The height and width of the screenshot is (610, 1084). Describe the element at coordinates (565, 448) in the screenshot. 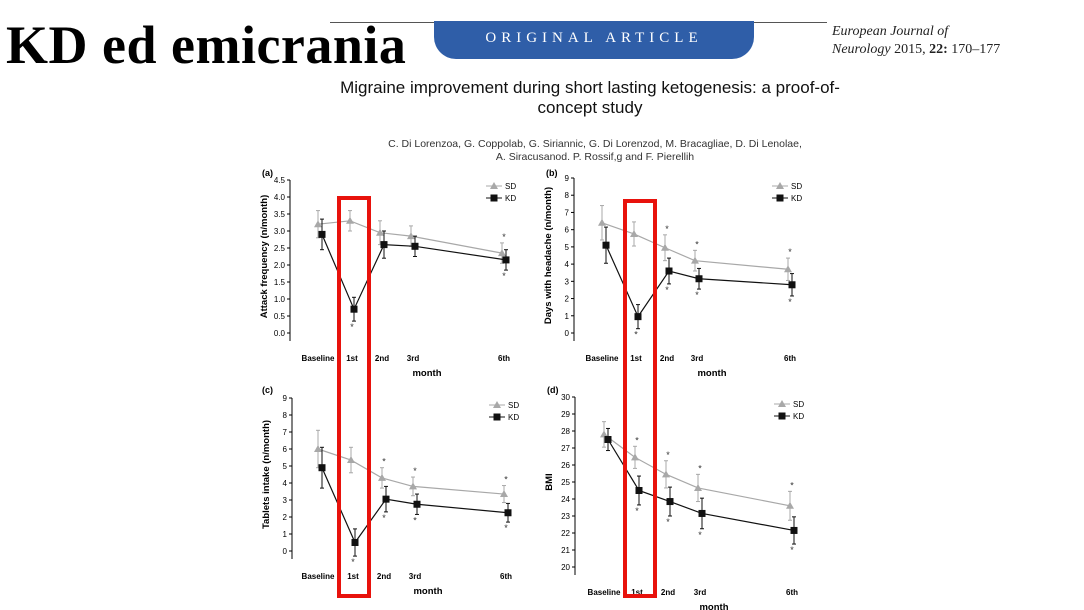

I see `y-tick-label: 27` at that location.